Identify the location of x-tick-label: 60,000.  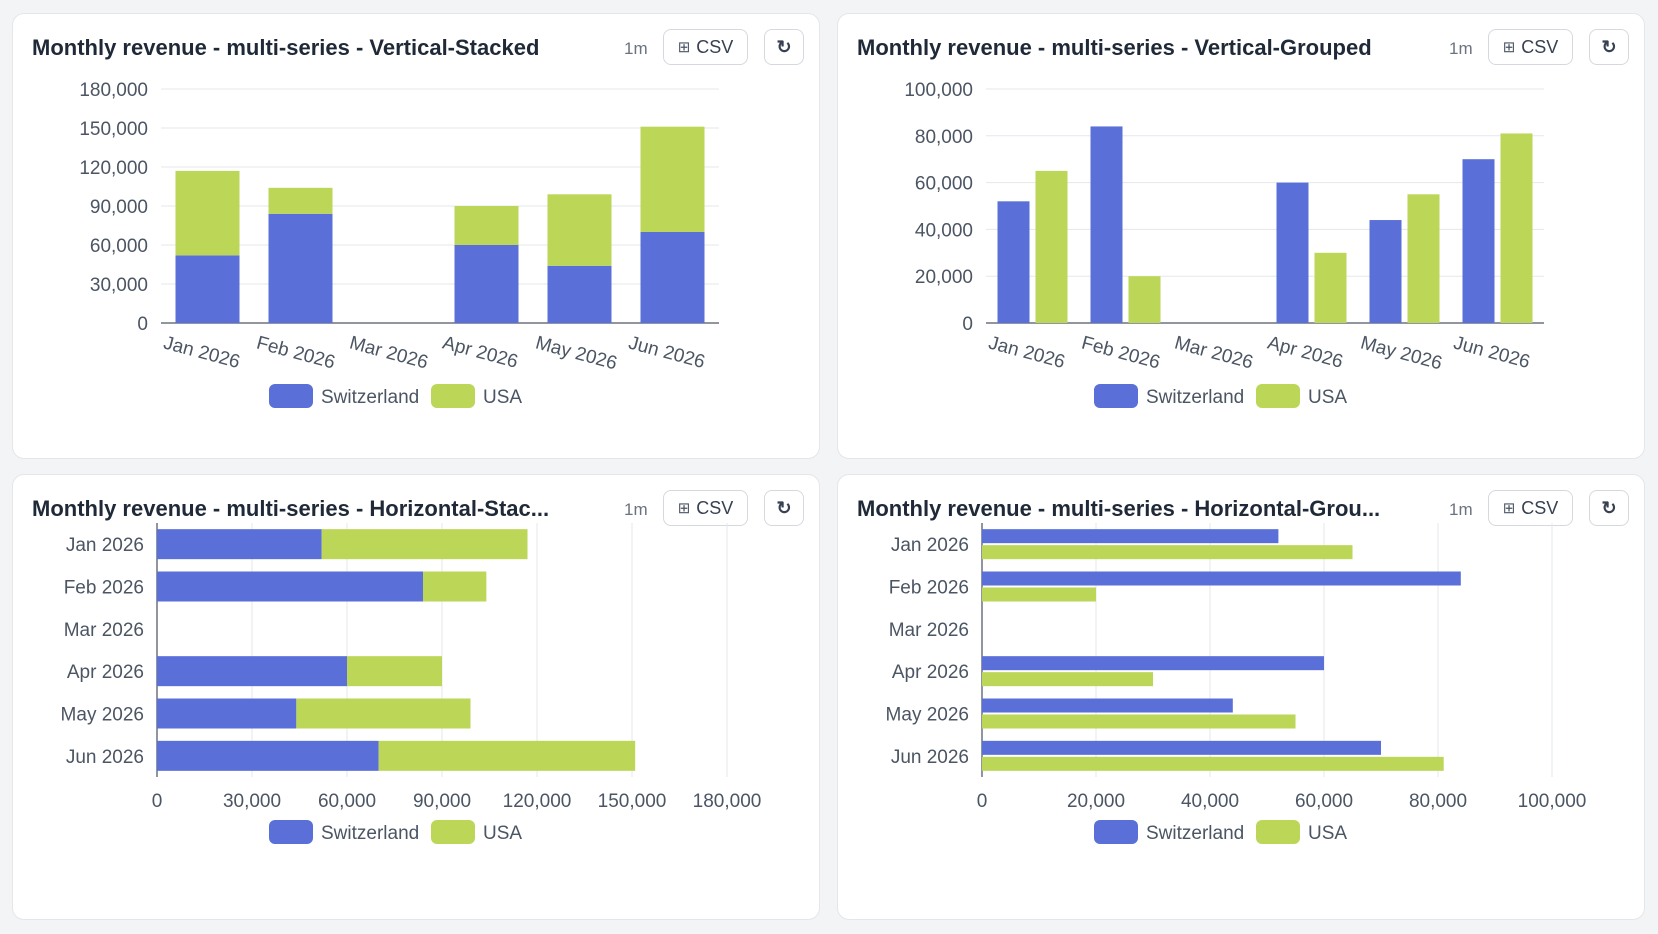
(1324, 801).